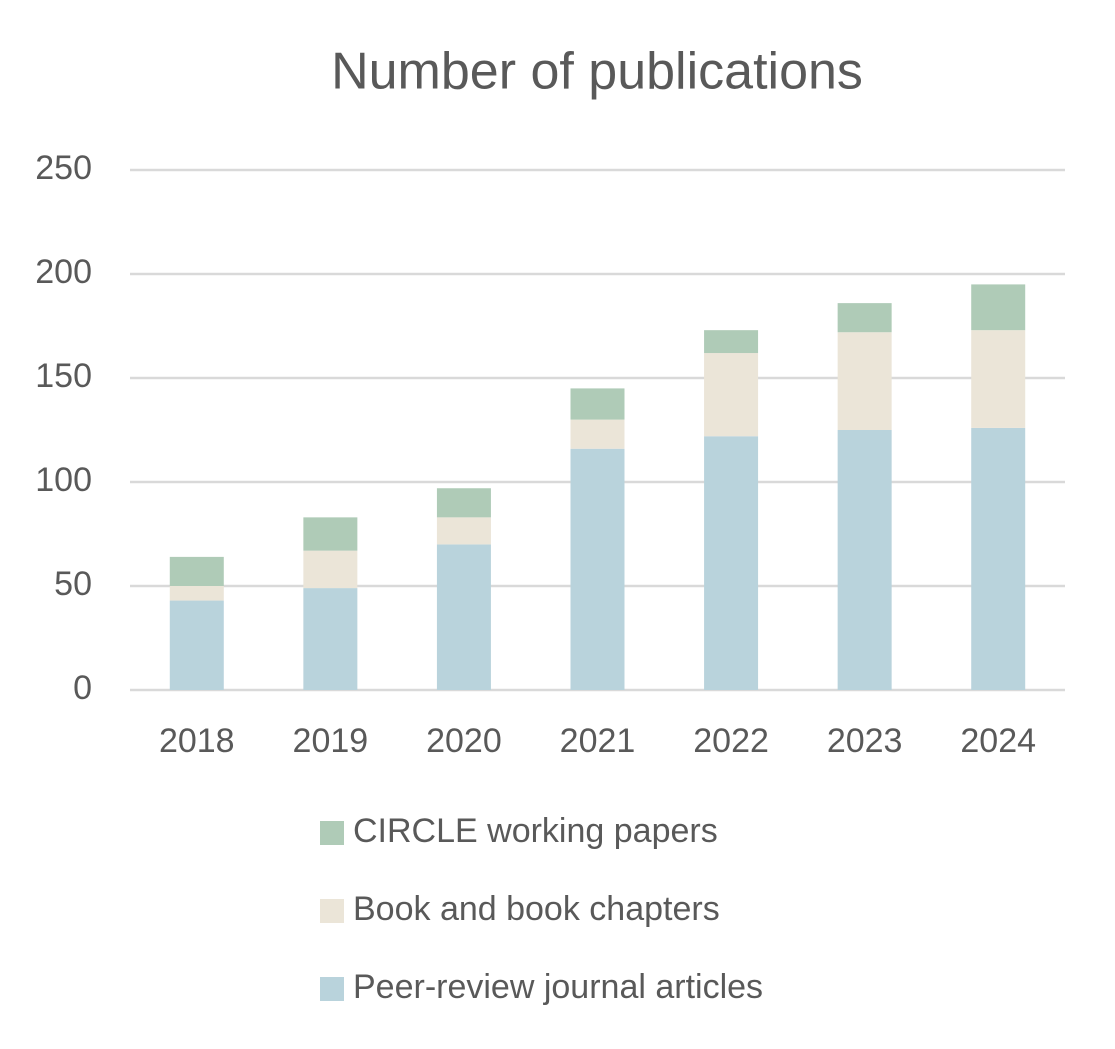 The height and width of the screenshot is (1049, 1115). Describe the element at coordinates (73, 584) in the screenshot. I see `y-tick-label: 50` at that location.